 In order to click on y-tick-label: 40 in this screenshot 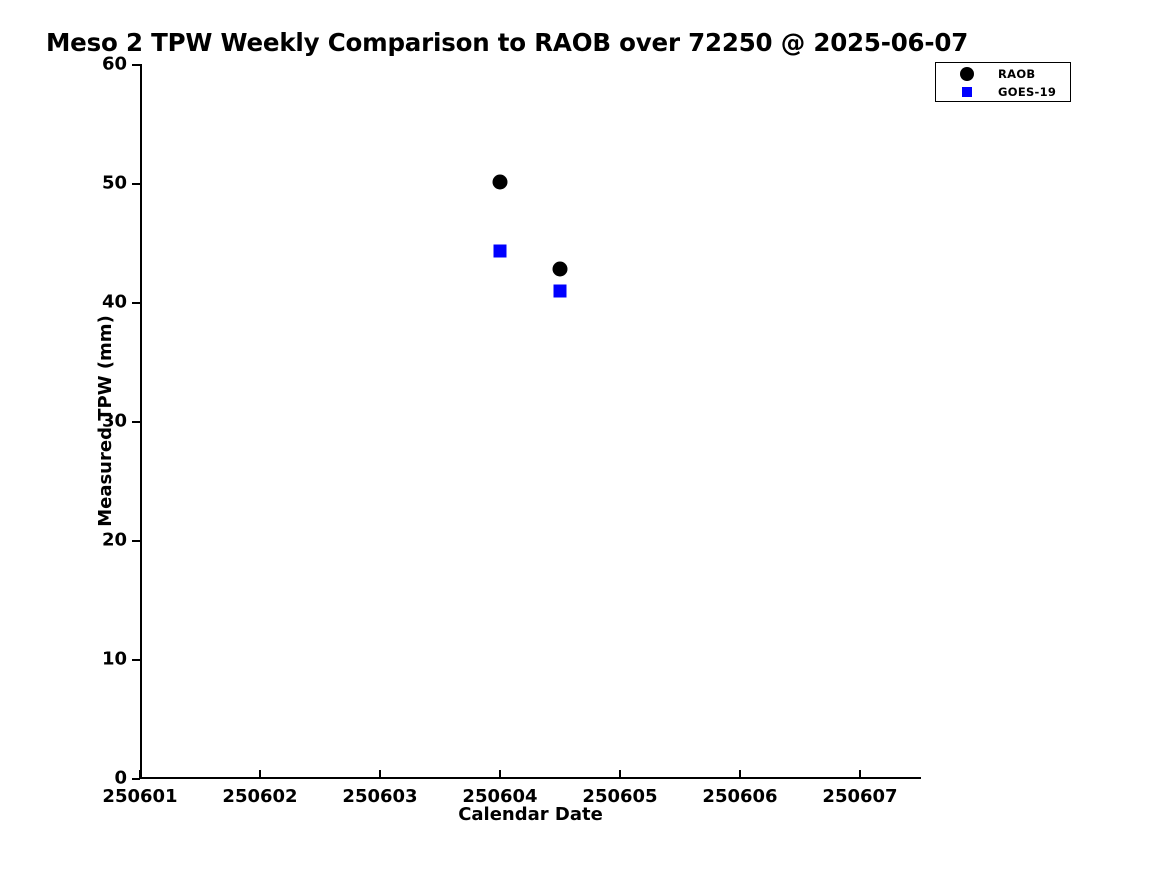, I will do `click(114, 302)`.